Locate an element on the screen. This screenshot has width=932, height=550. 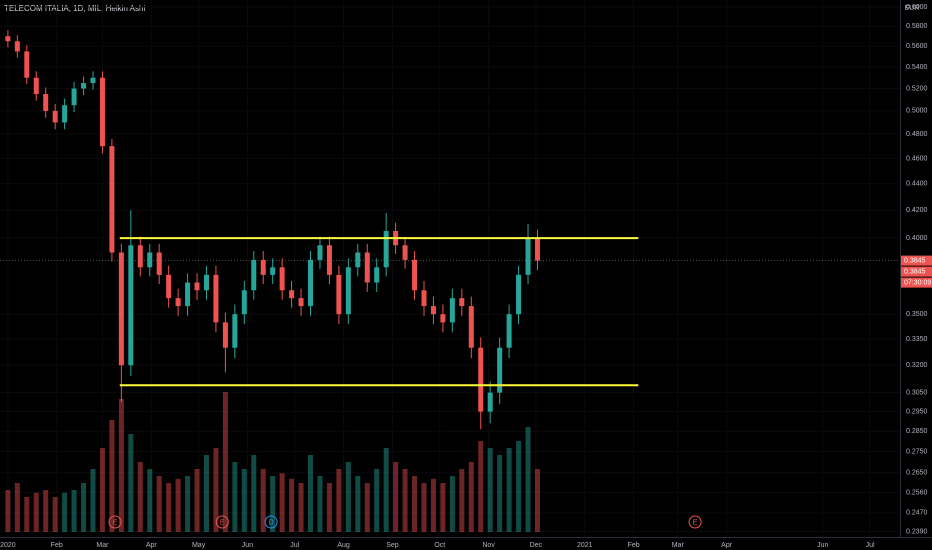
y-tick-label: 0.2750 is located at coordinates (917, 451).